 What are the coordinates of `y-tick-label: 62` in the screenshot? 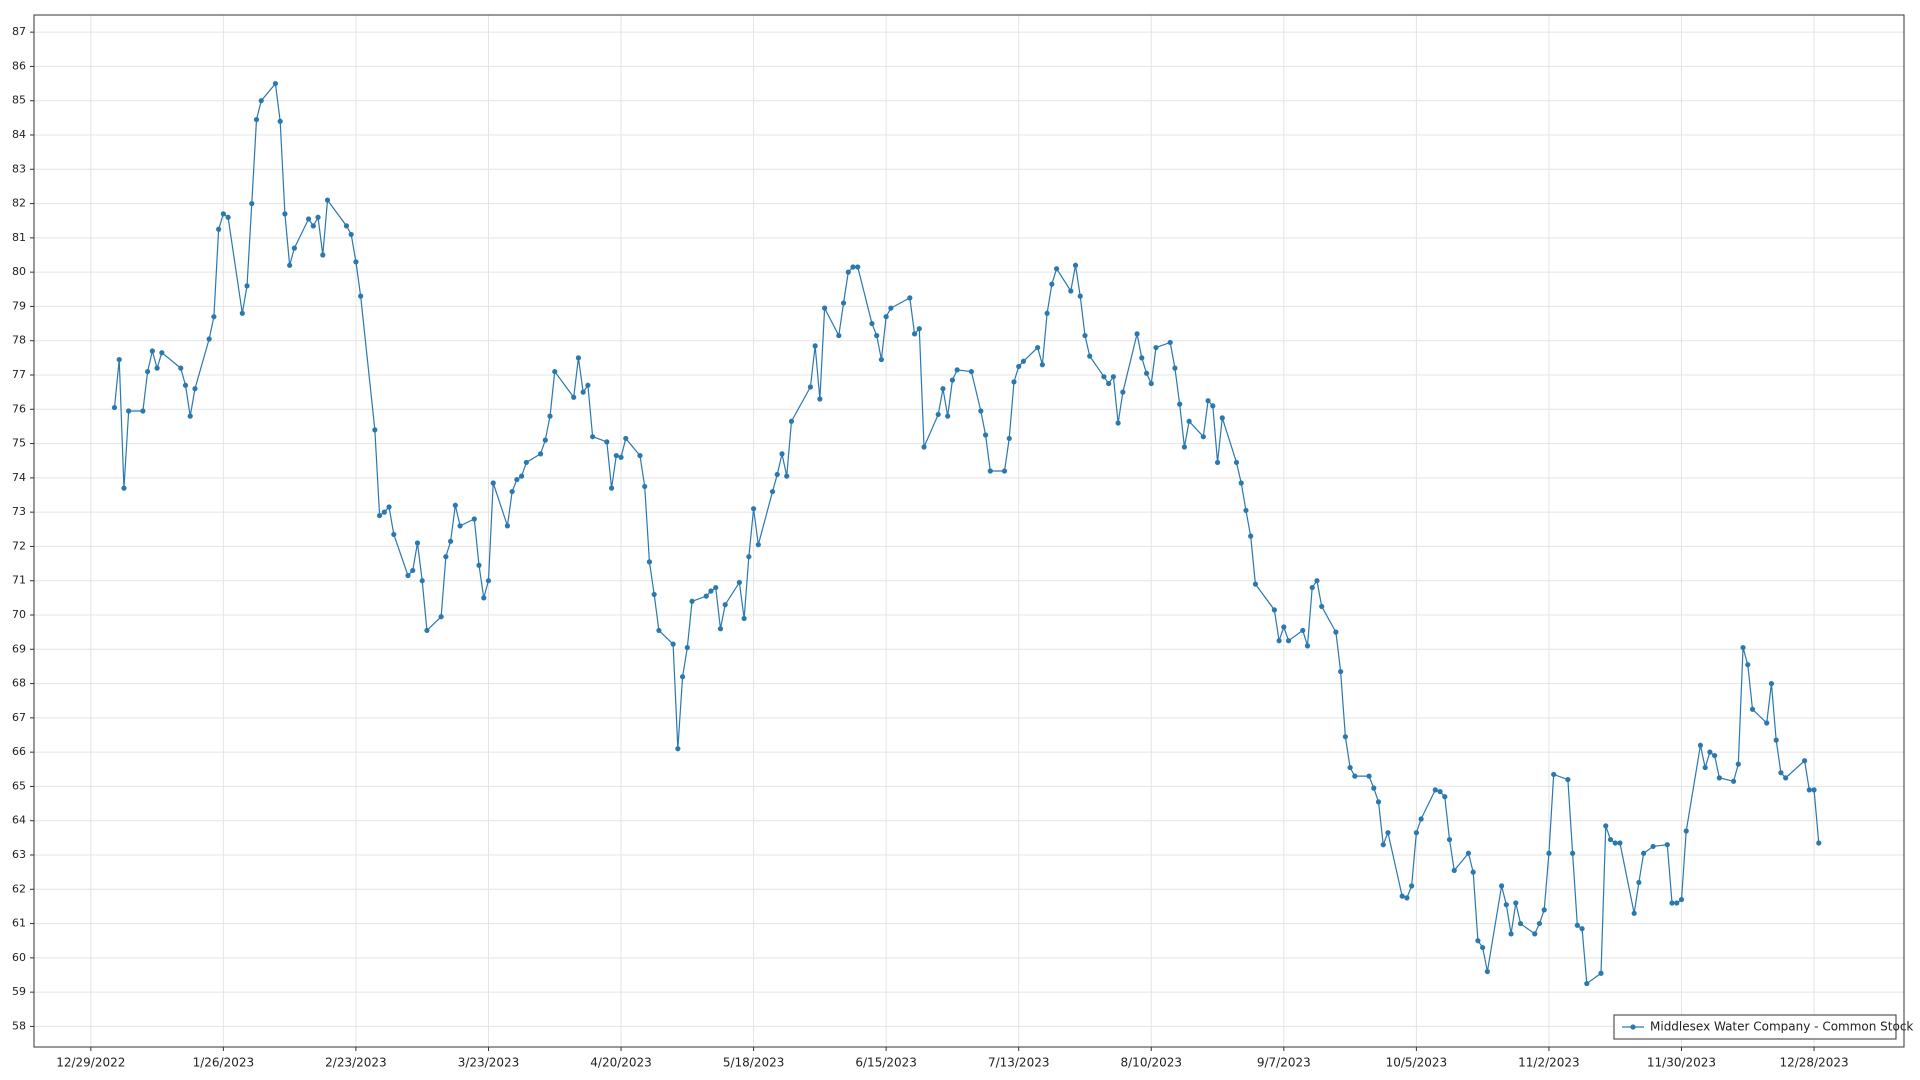 It's located at (19, 888).